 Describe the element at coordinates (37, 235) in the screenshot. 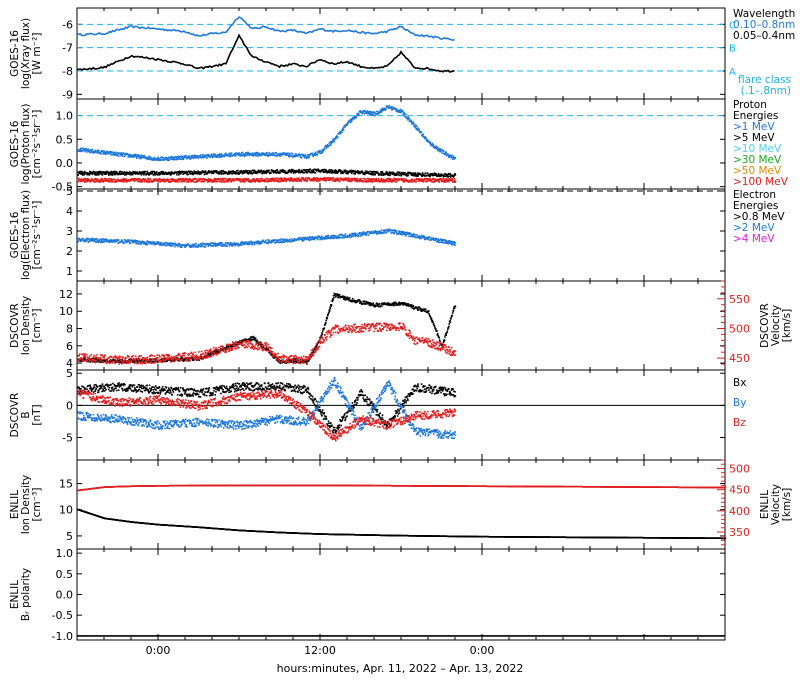

I see `y-axis-label: [cm⁻²s⁻¹sr⁻¹]` at that location.